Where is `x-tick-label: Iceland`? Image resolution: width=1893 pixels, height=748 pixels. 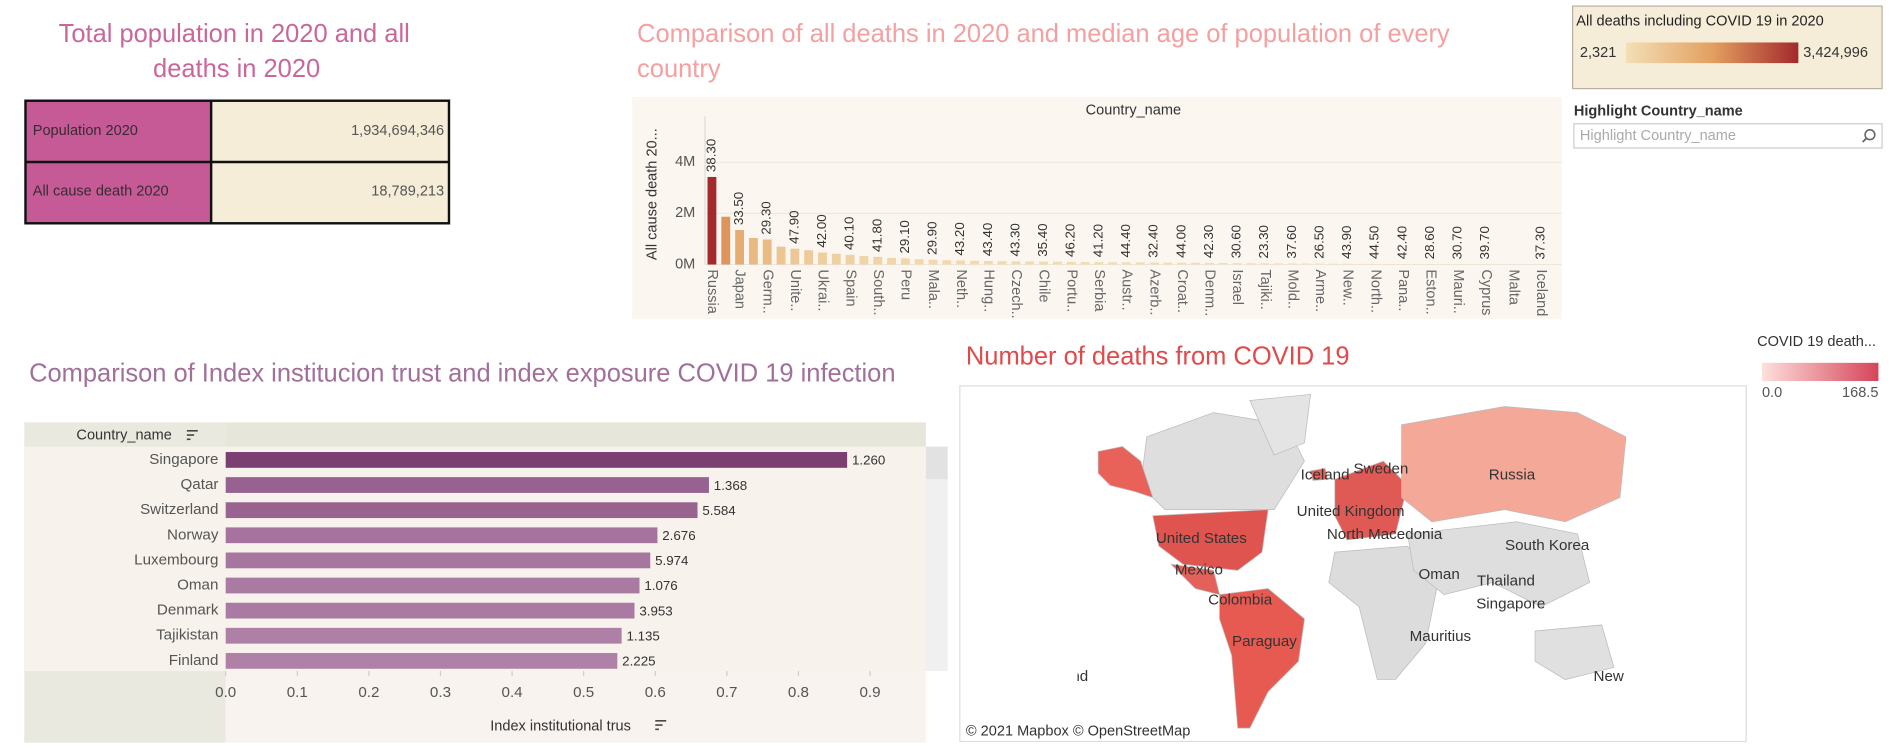
x-tick-label: Iceland is located at coordinates (1541, 292).